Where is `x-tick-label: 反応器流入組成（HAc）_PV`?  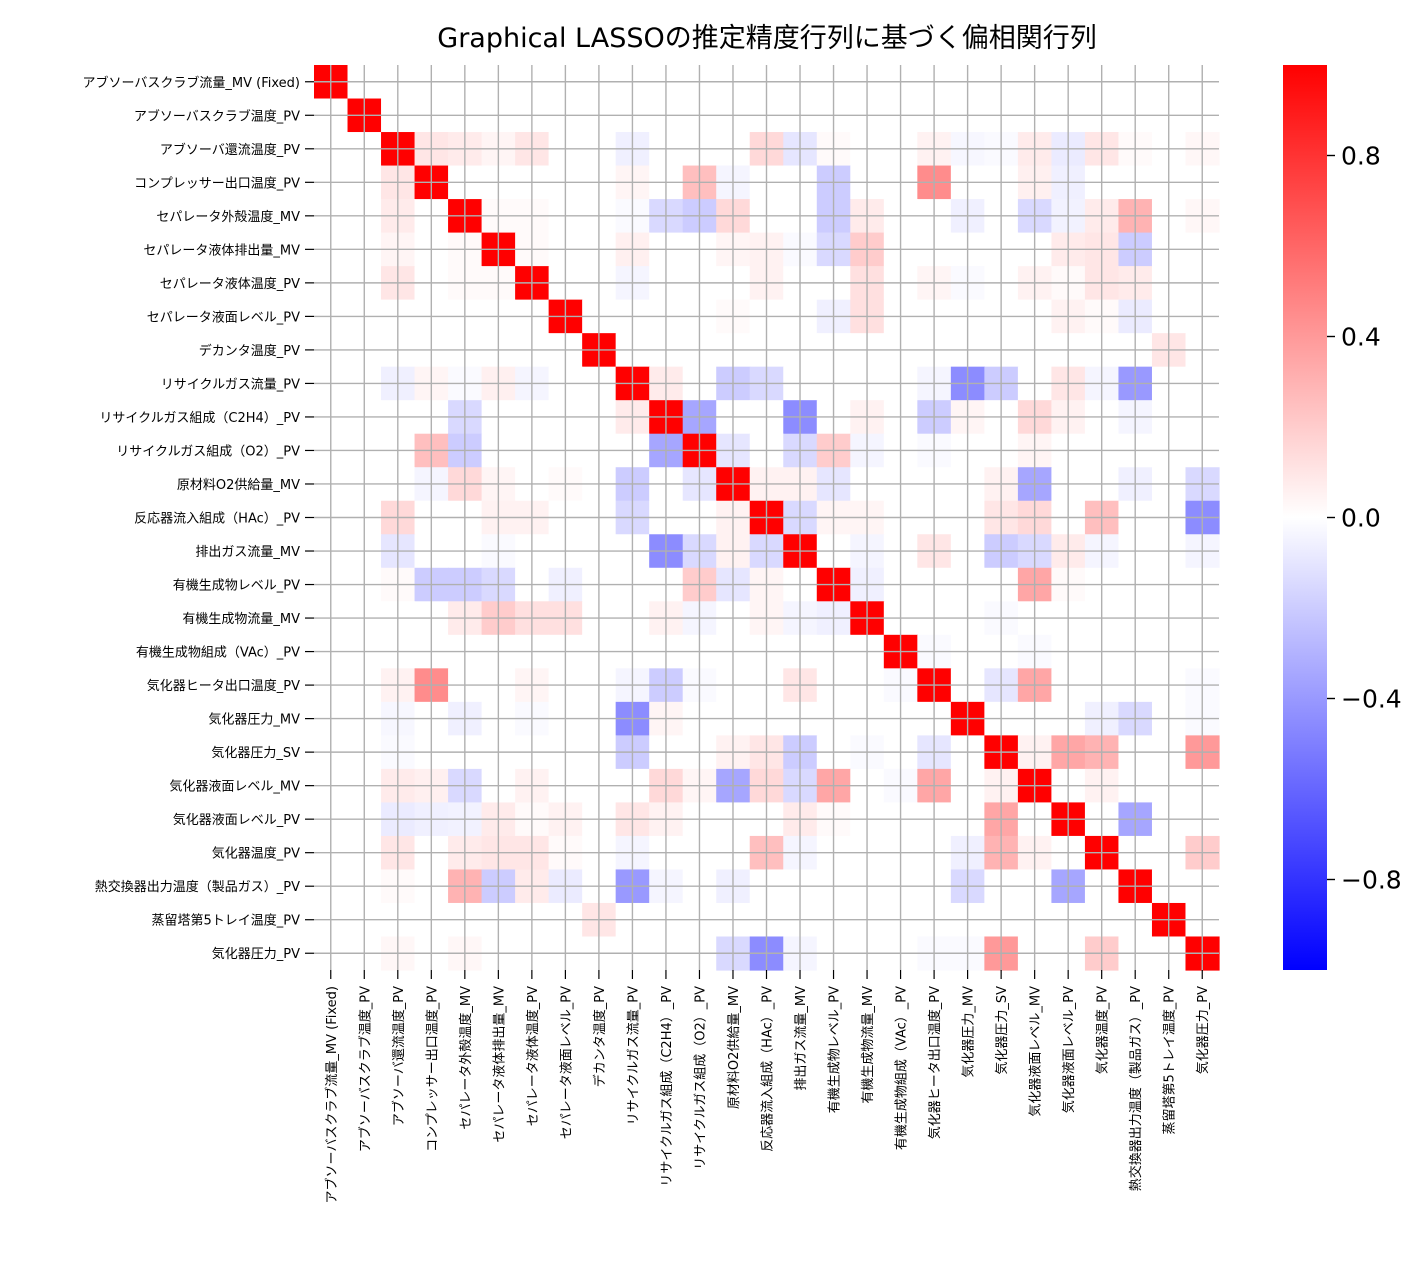
x-tick-label: 反応器流入組成（HAc）_PV is located at coordinates (768, 1069).